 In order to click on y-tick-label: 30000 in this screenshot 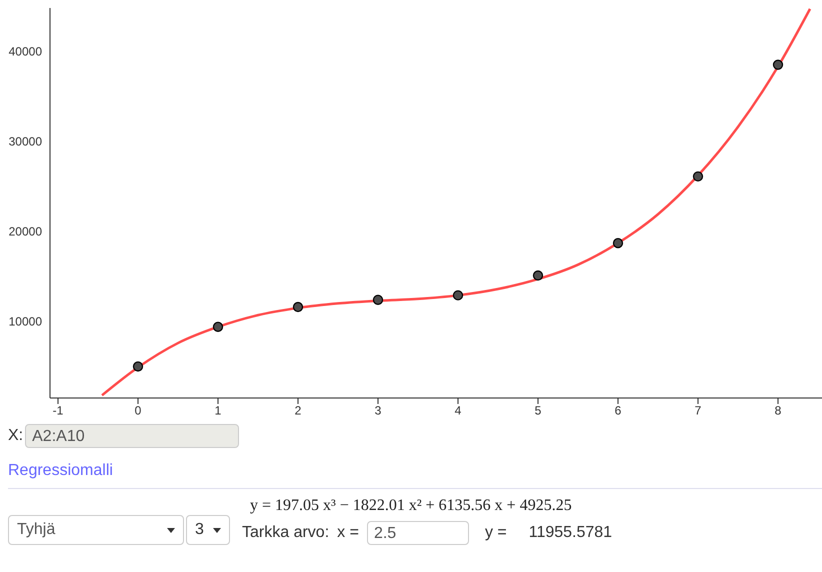, I will do `click(25, 141)`.